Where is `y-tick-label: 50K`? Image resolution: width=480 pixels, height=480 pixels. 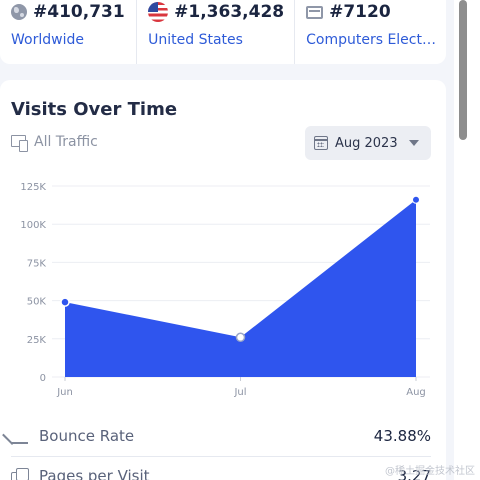 y-tick-label: 50K is located at coordinates (37, 302).